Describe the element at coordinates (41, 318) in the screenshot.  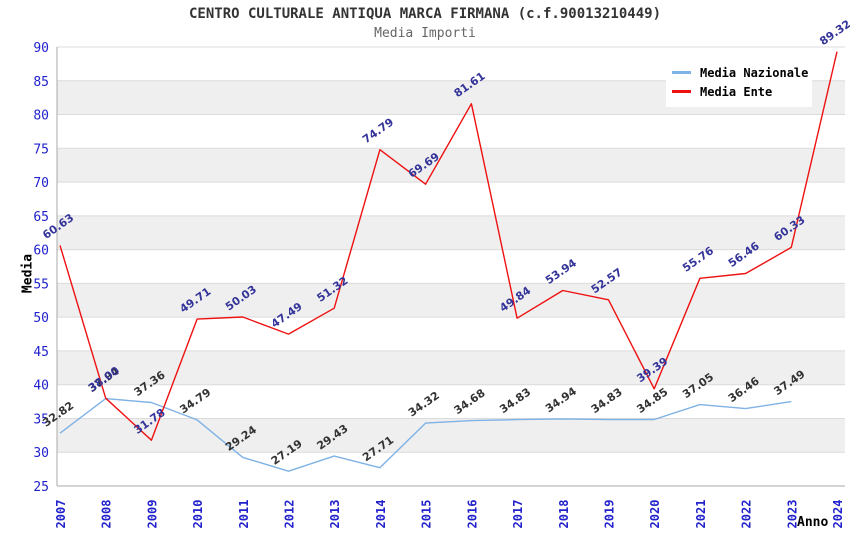
I see `y-tick-label: 50` at that location.